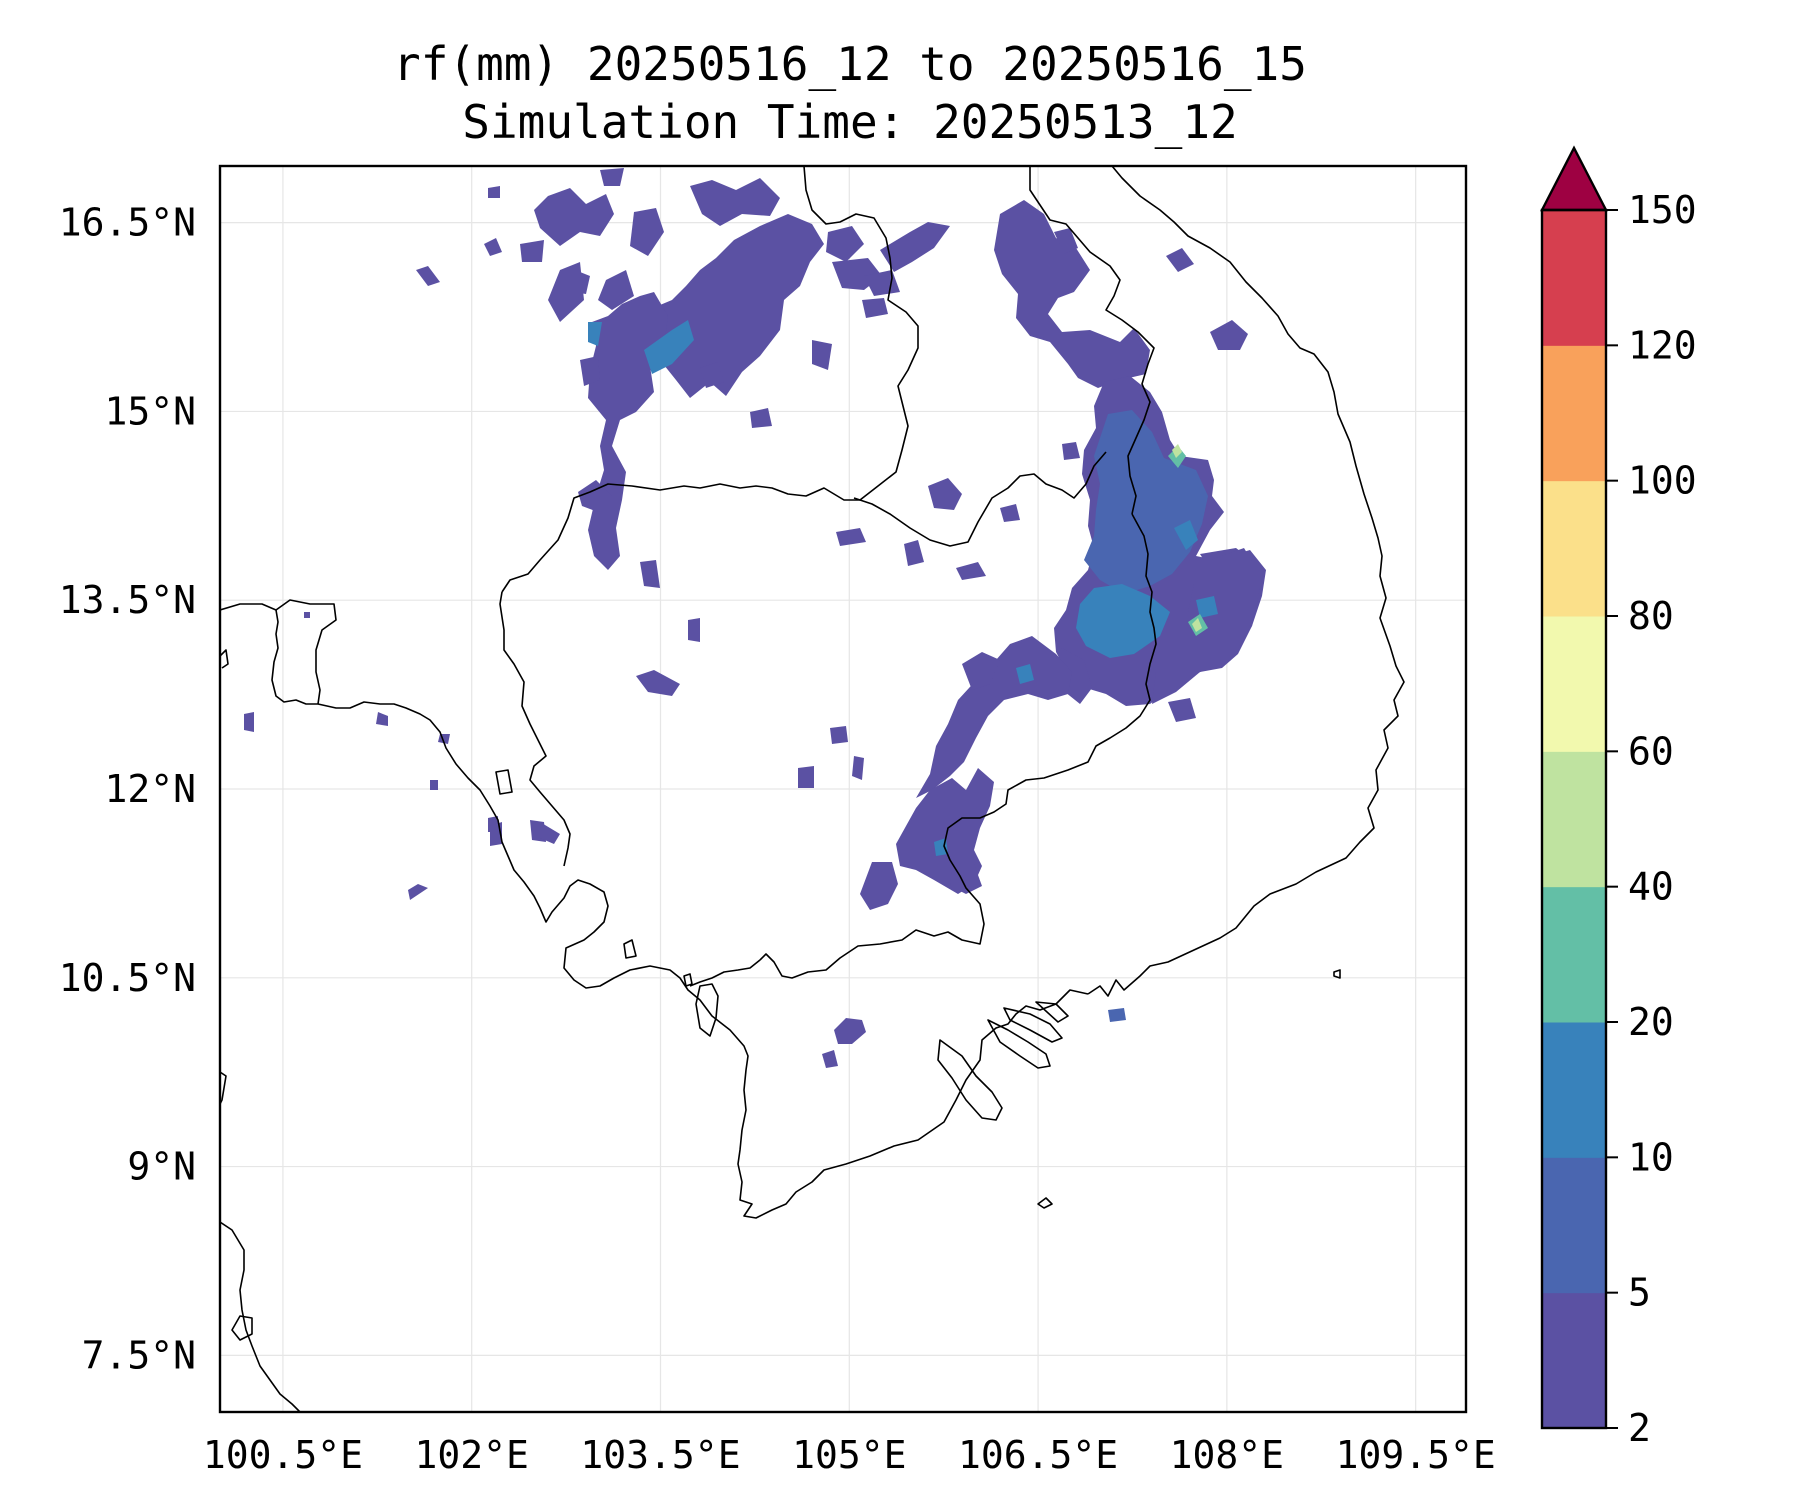 The height and width of the screenshot is (1500, 1800). Describe the element at coordinates (1639, 1293) in the screenshot. I see `colorbar-tick-label: 5` at that location.